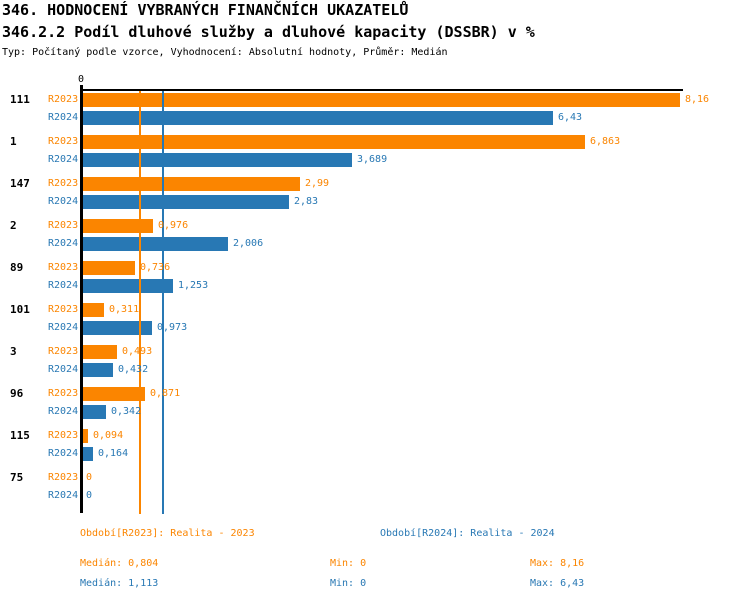  Describe the element at coordinates (172, 327) in the screenshot. I see `bar-value-label: 0,973` at that location.